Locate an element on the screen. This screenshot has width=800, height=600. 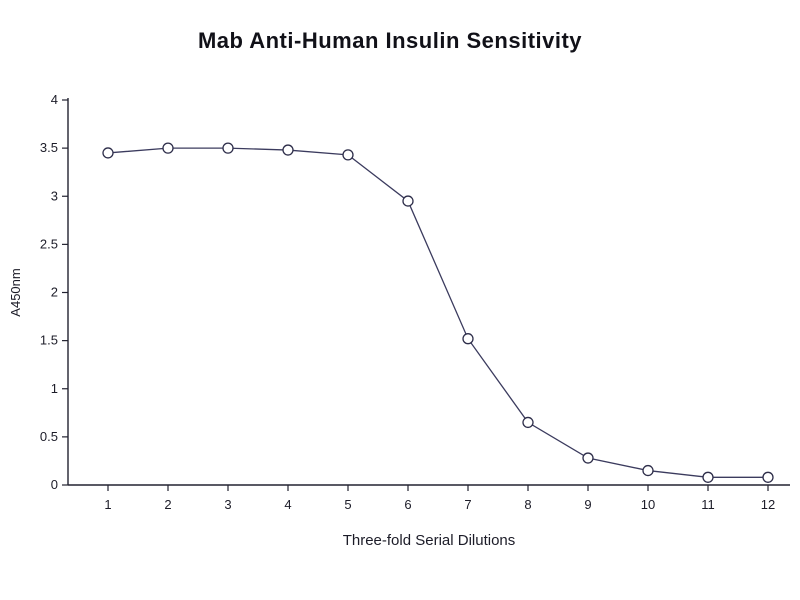
y-tick-label: 1.5 is located at coordinates (49, 340).